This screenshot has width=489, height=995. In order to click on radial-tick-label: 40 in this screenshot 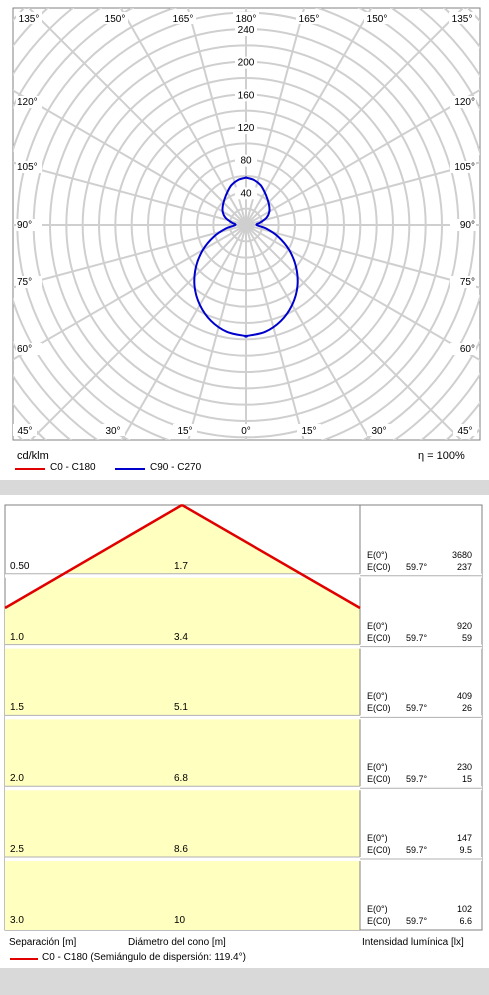, I will do `click(246, 193)`.